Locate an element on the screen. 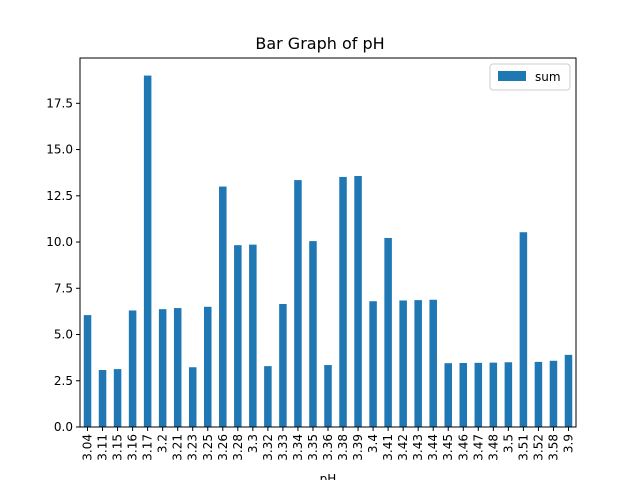  y-tick-label: 17.5 is located at coordinates (59, 103).